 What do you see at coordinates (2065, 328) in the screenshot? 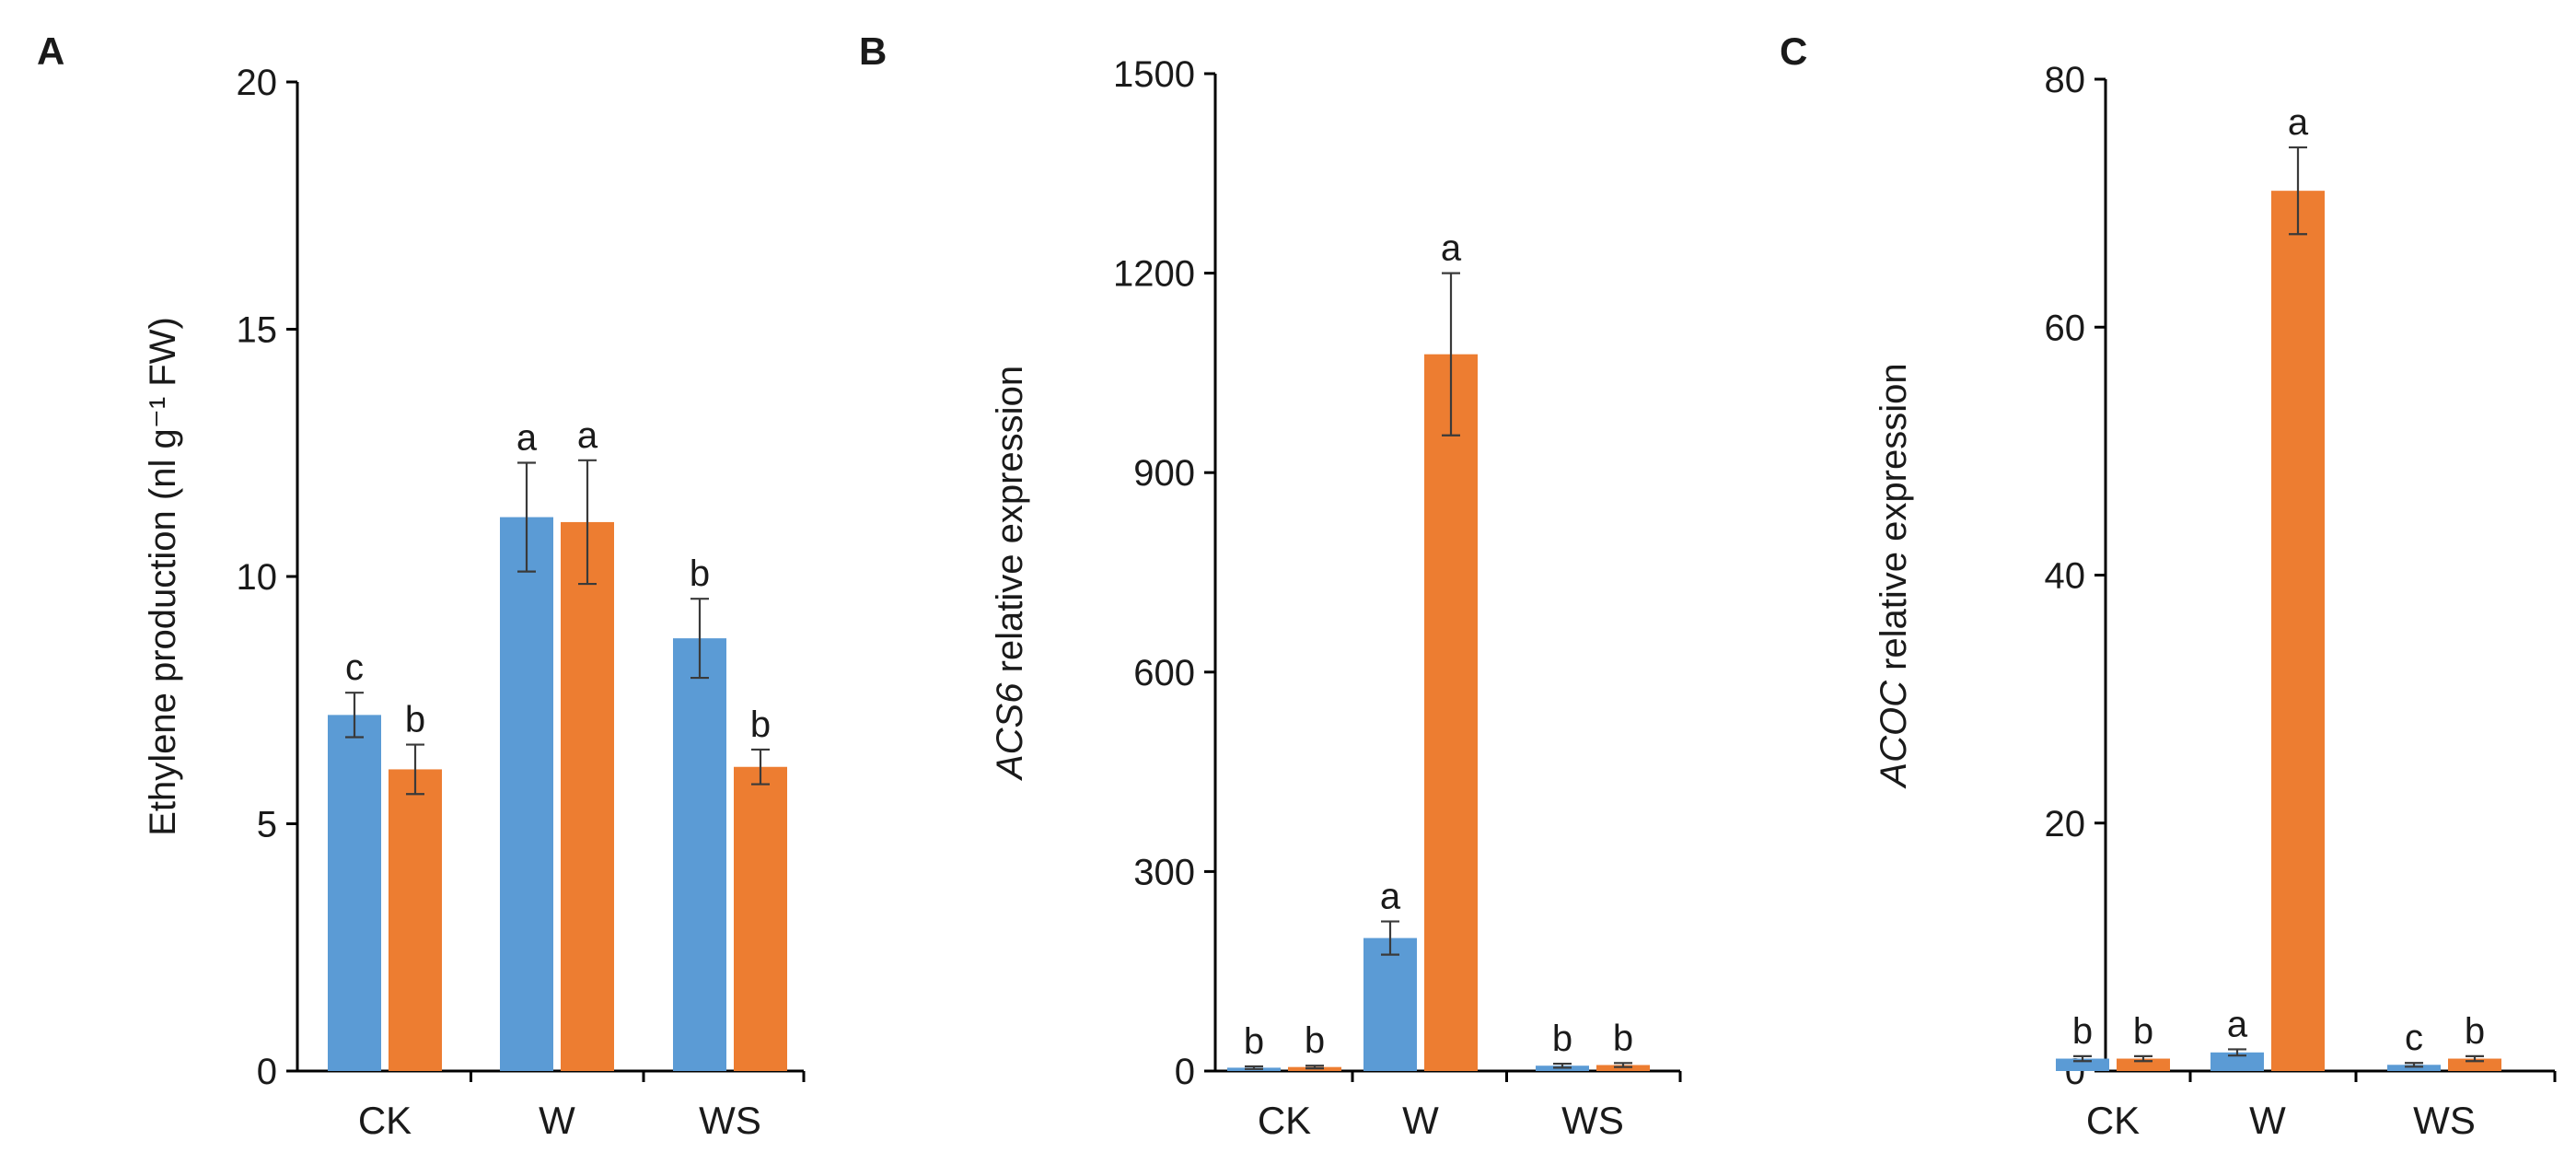
I see `y-tick-label: 60` at bounding box center [2065, 328].